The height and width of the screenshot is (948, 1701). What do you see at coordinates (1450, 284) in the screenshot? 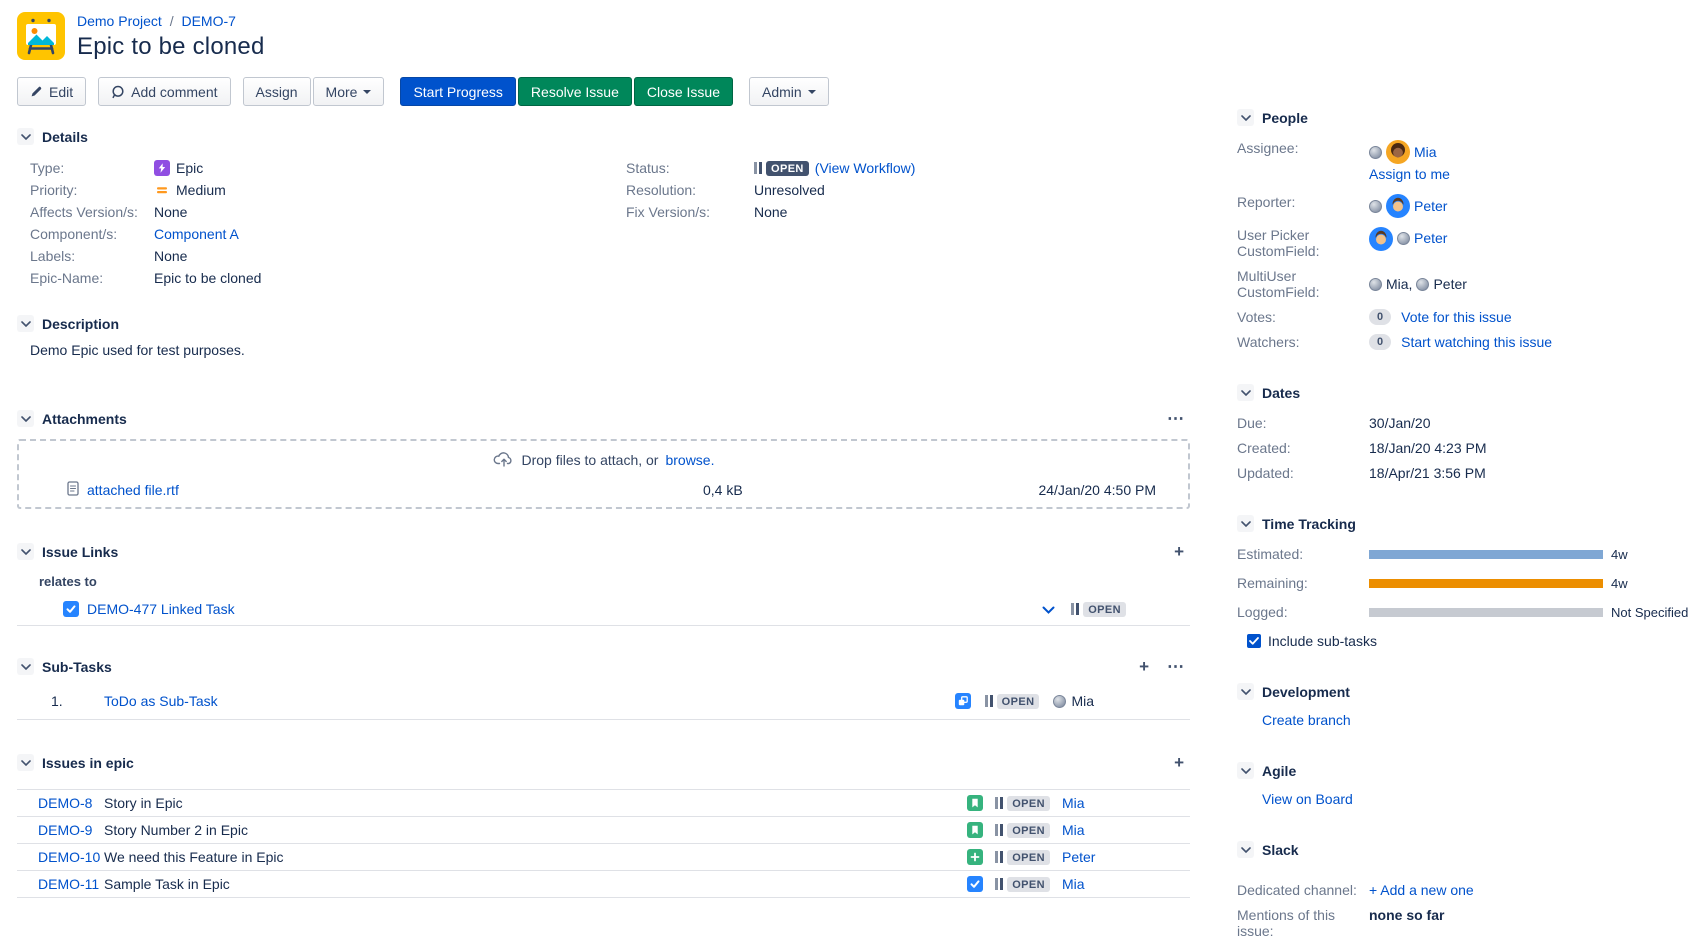
I see `multiuser-link-peter: Peter` at bounding box center [1450, 284].